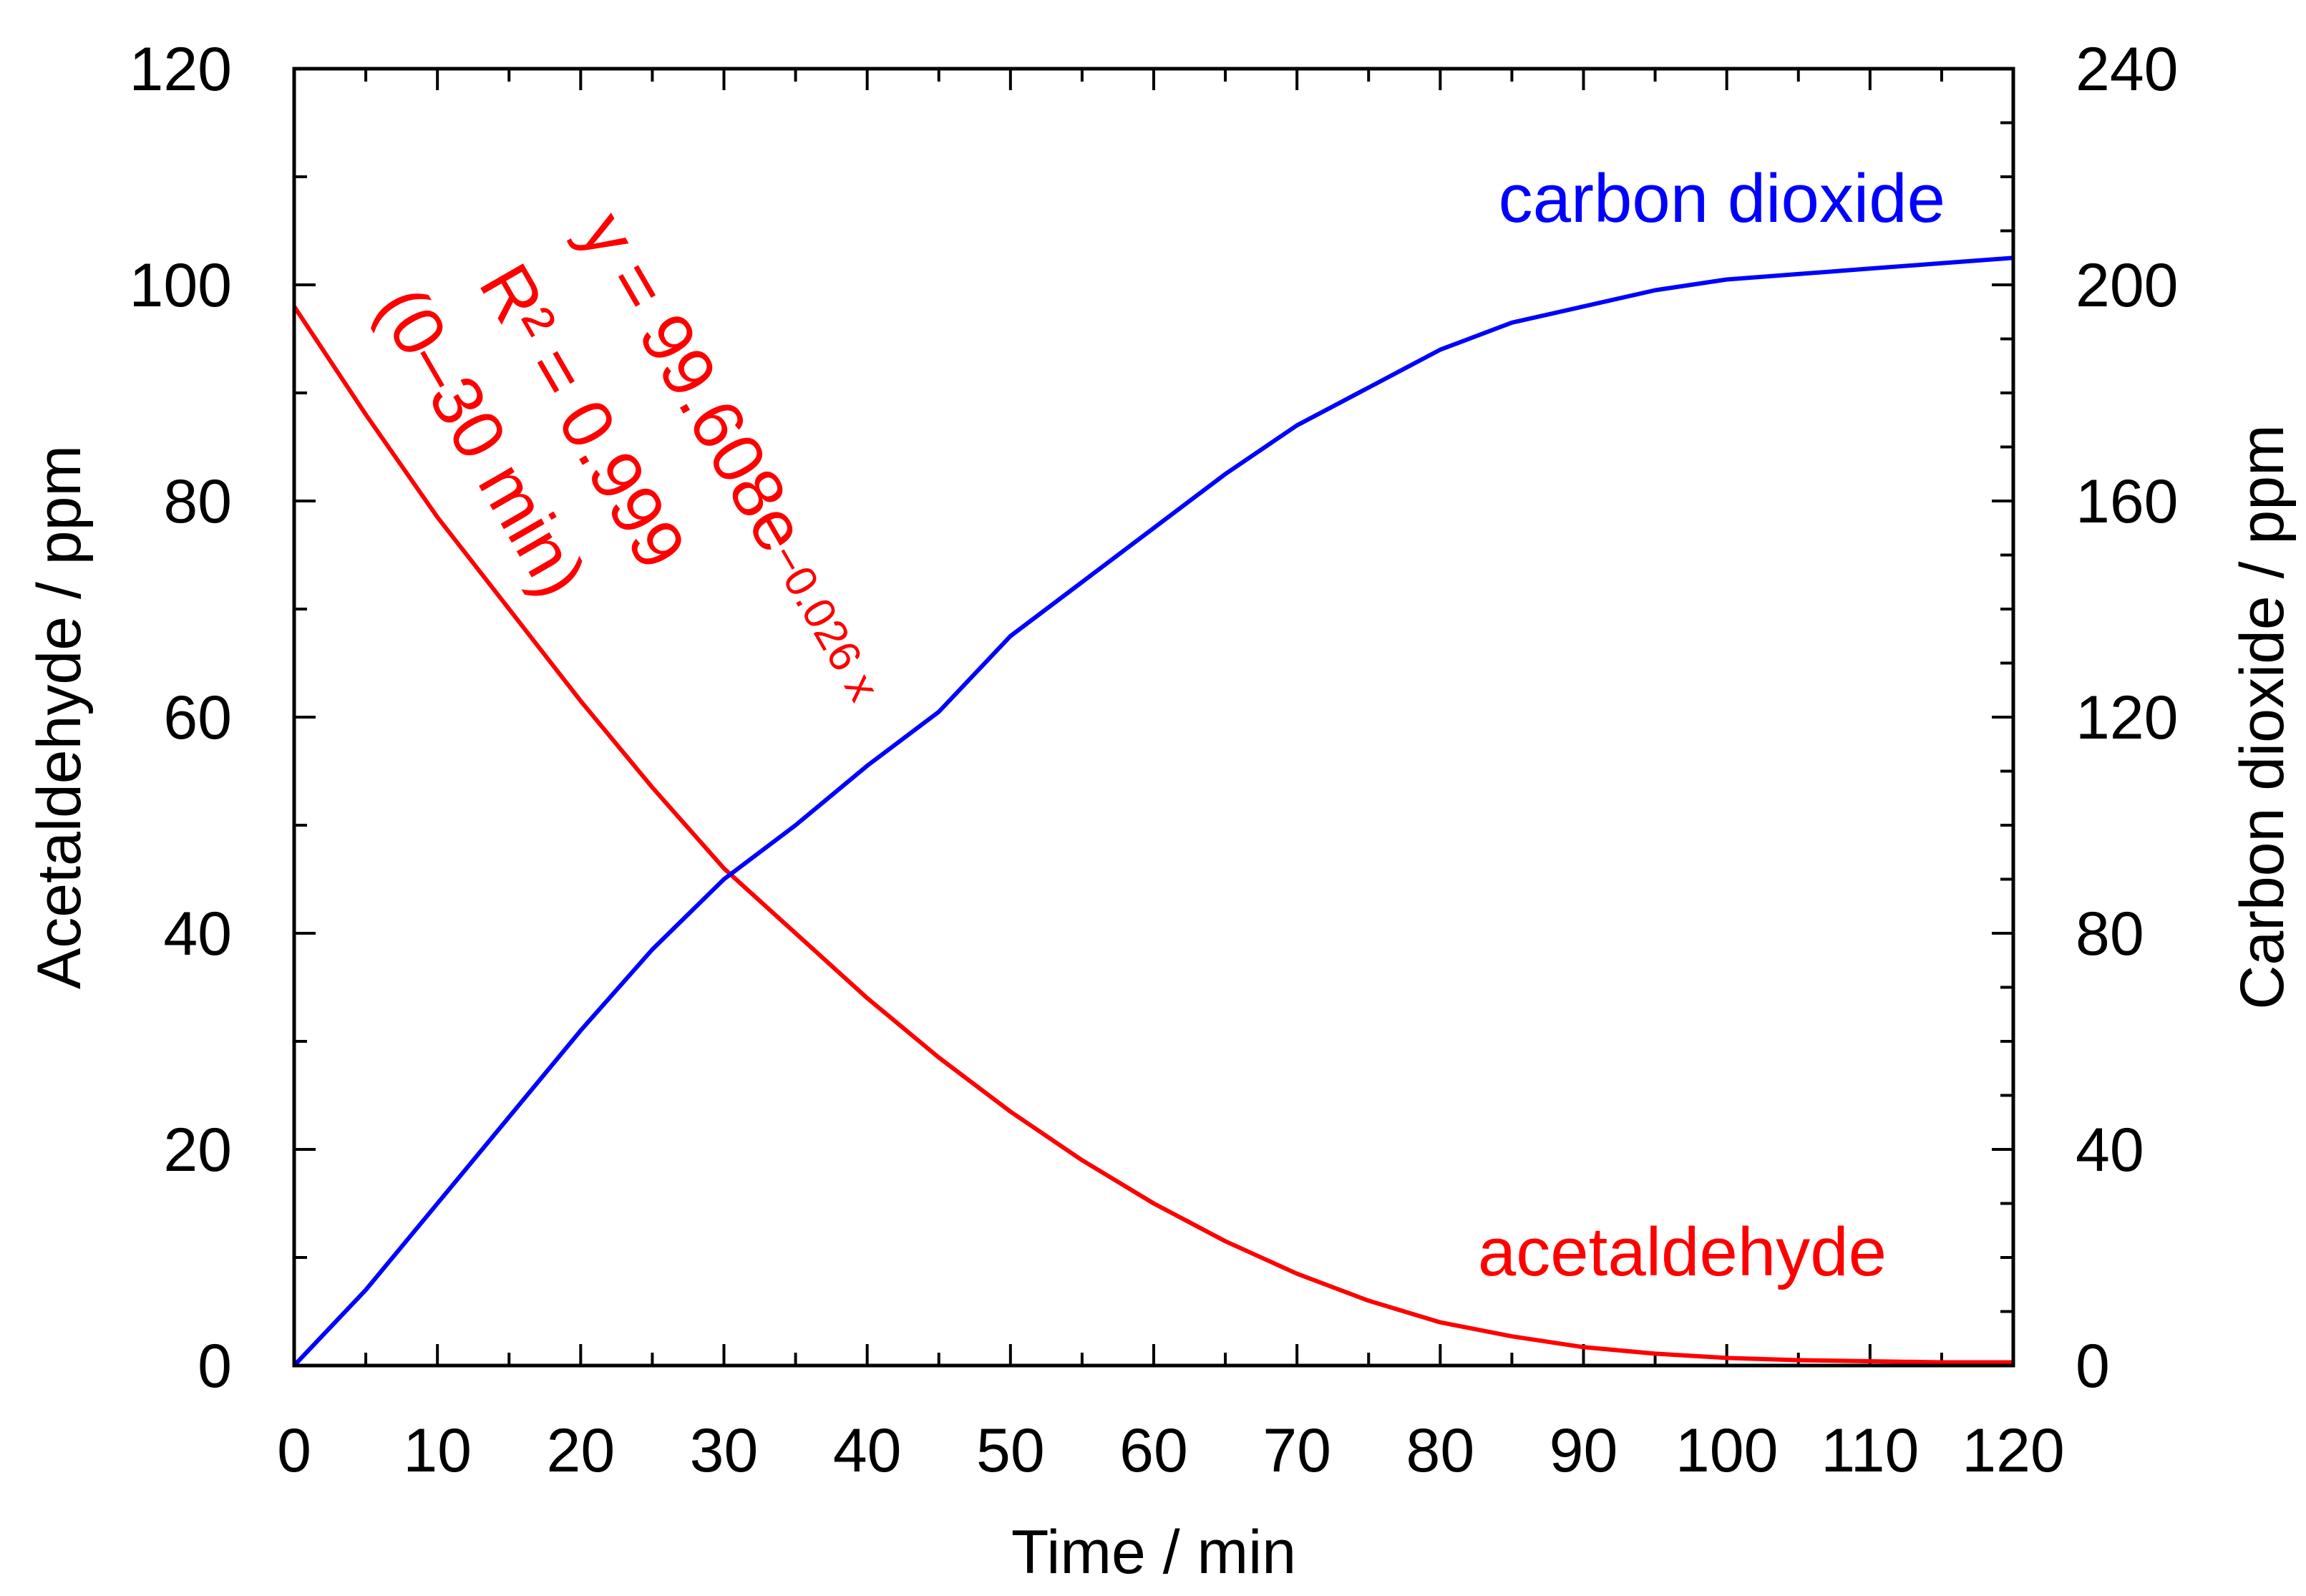  Describe the element at coordinates (1153, 1552) in the screenshot. I see `x-axis-title: Time / min` at that location.